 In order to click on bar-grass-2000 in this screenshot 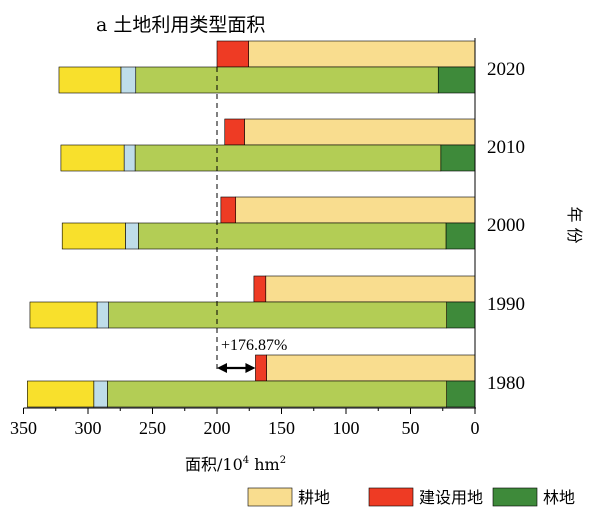, I will do `click(292, 236)`.